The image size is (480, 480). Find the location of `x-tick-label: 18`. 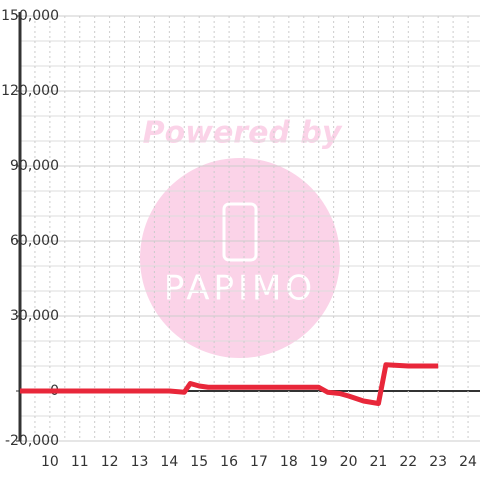

x-tick-label: 18 is located at coordinates (289, 462).